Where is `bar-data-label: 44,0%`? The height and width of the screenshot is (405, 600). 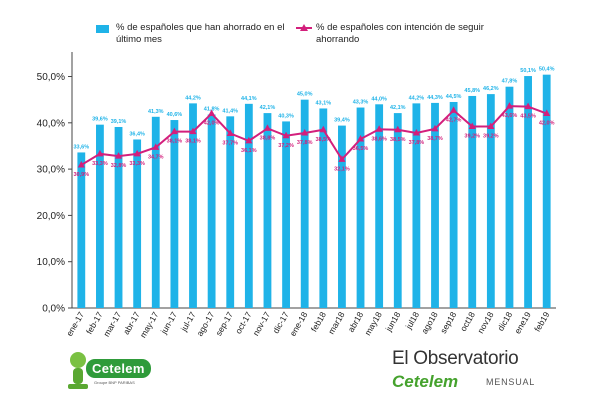
bar-data-label: 44,0% is located at coordinates (379, 99).